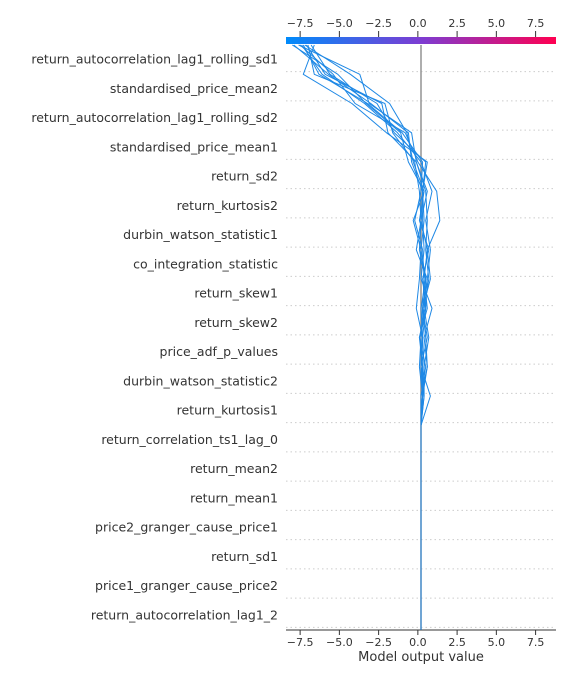 The width and height of the screenshot is (576, 684). Describe the element at coordinates (497, 642) in the screenshot. I see `bottom-tick-label: 5.0` at that location.